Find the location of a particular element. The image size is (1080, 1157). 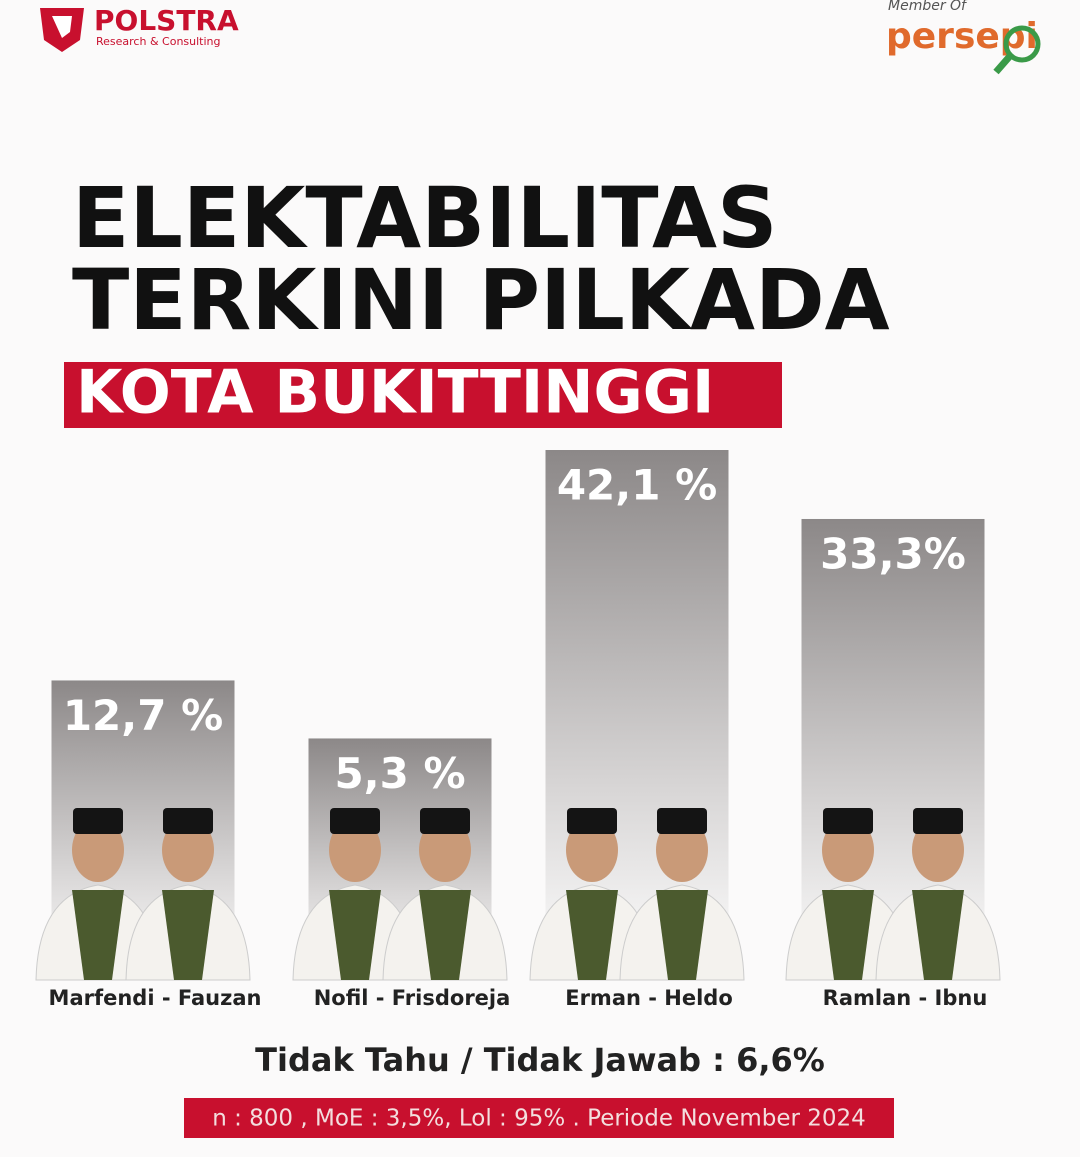

category-label: Marfendi - Fauzan is located at coordinates (155, 998).